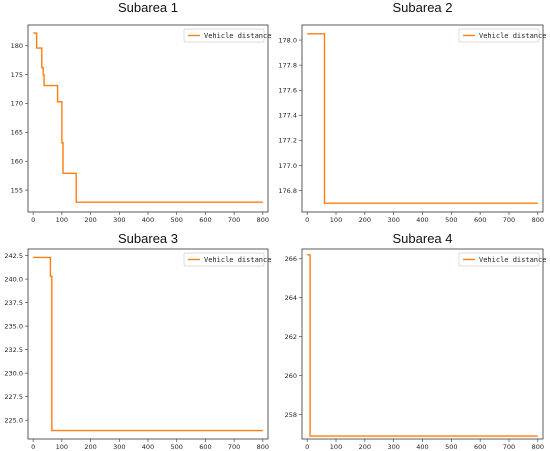 The width and height of the screenshot is (550, 451). What do you see at coordinates (148, 238) in the screenshot?
I see `chart-title: Subarea 3` at bounding box center [148, 238].